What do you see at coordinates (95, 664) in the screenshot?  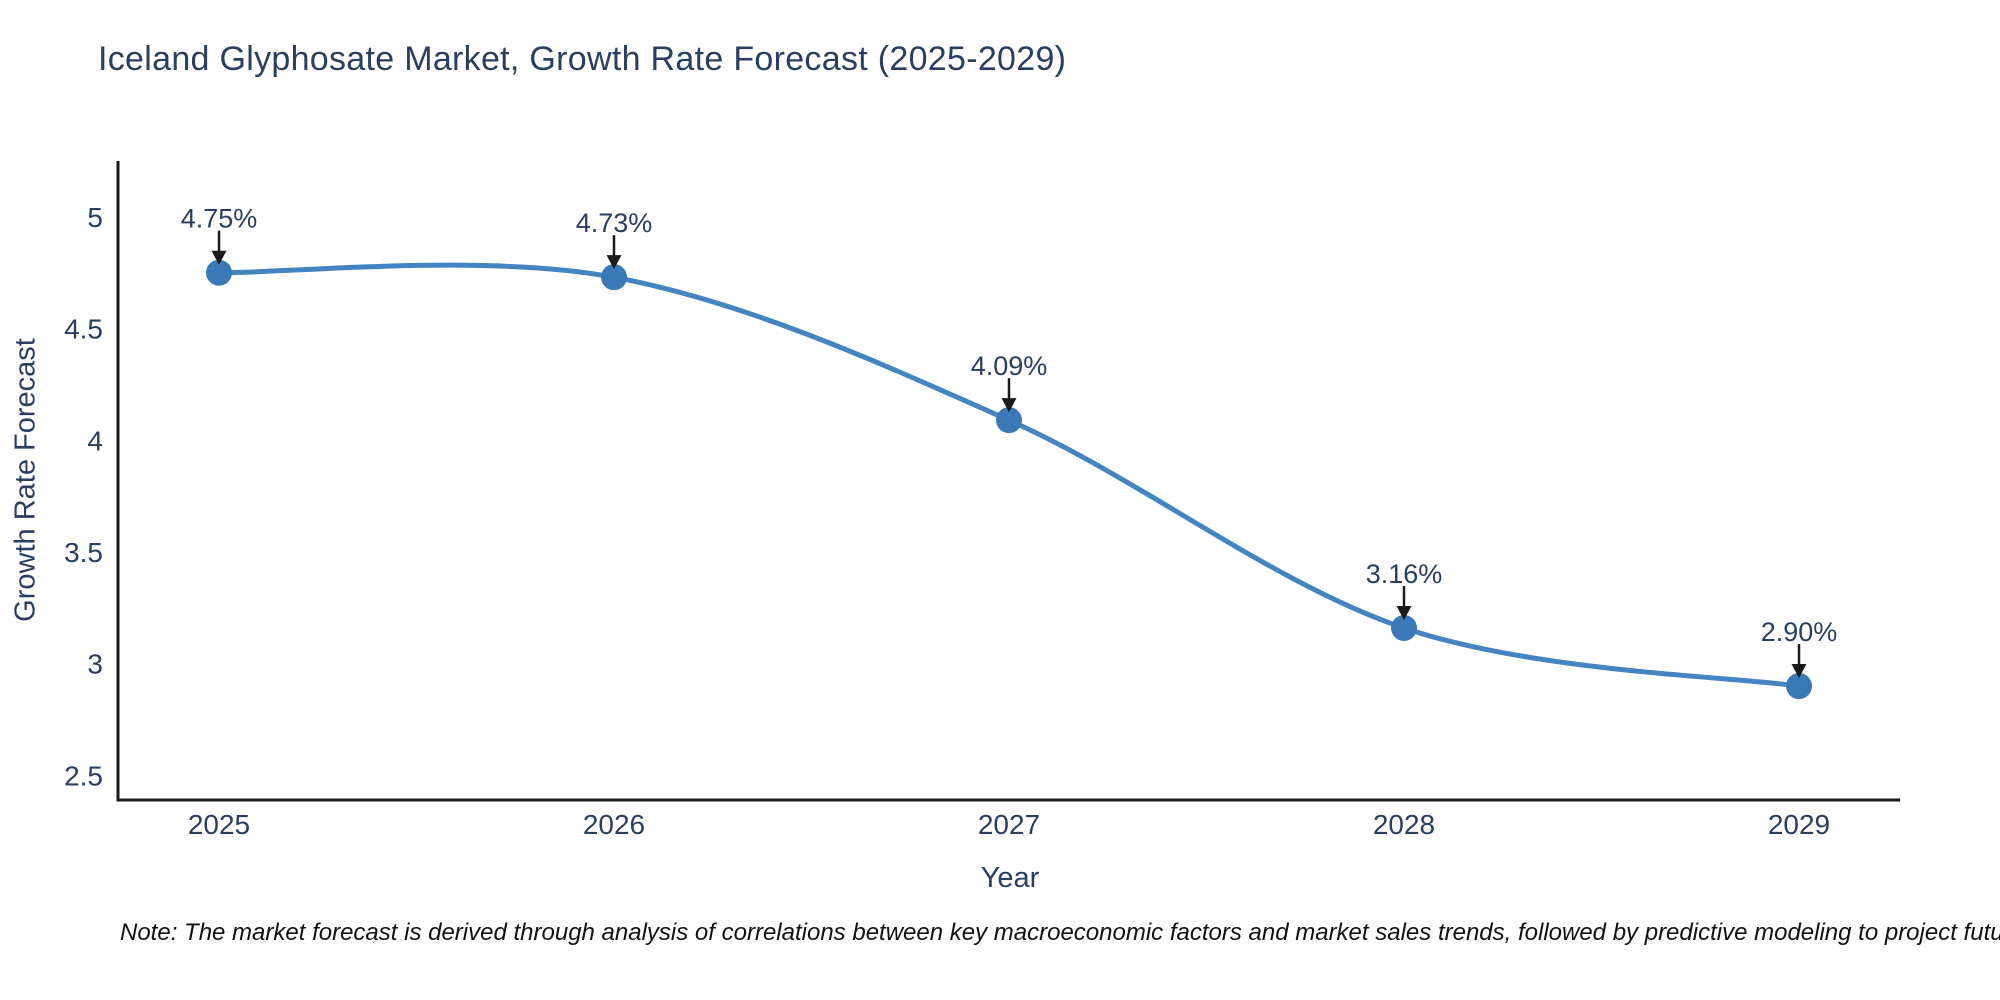 I see `y-tick-label: 3` at bounding box center [95, 664].